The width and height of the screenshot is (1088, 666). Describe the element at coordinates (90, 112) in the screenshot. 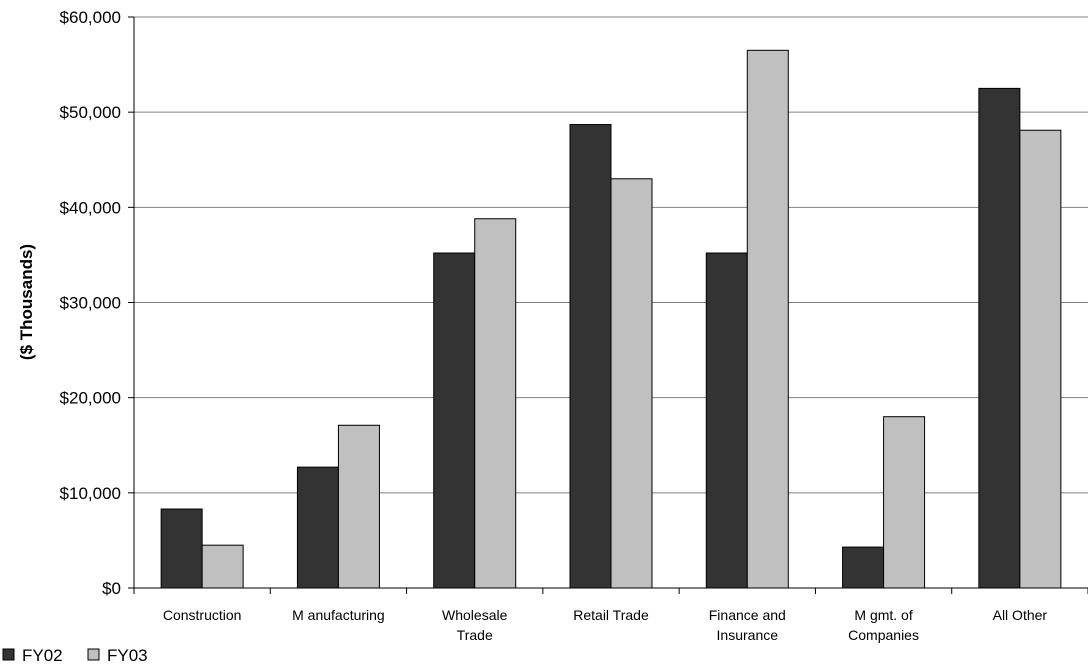

I see `y-tick-label: $50,000` at that location.